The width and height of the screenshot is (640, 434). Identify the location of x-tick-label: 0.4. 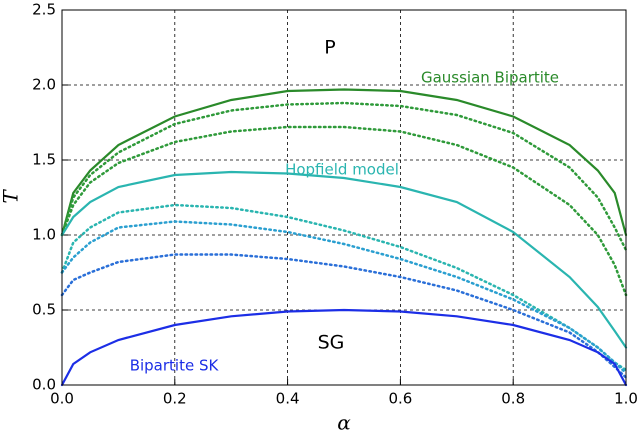
(288, 399).